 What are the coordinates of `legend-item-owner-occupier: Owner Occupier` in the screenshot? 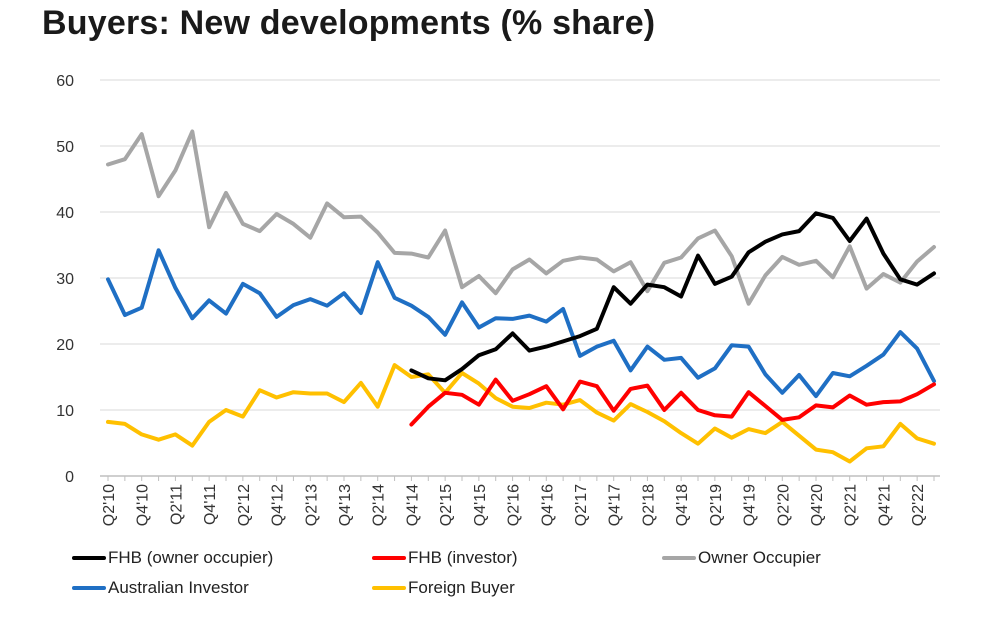 It's located at (741, 558).